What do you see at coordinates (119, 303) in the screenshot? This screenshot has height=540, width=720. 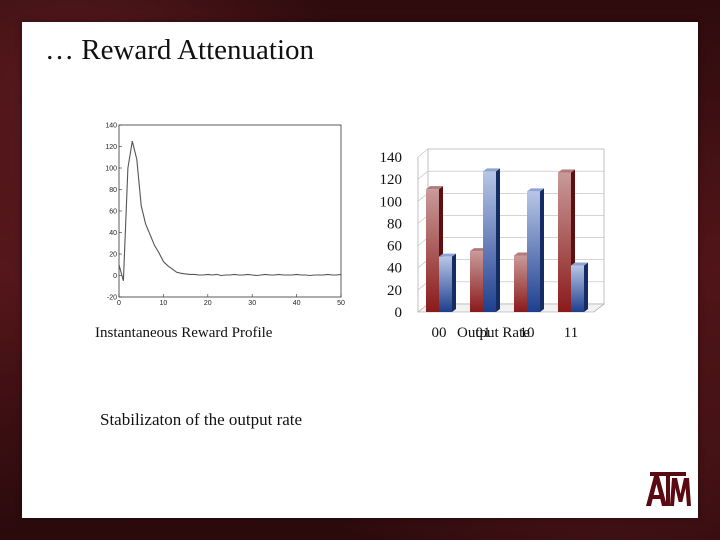 I see `x-tick-label: 0` at bounding box center [119, 303].